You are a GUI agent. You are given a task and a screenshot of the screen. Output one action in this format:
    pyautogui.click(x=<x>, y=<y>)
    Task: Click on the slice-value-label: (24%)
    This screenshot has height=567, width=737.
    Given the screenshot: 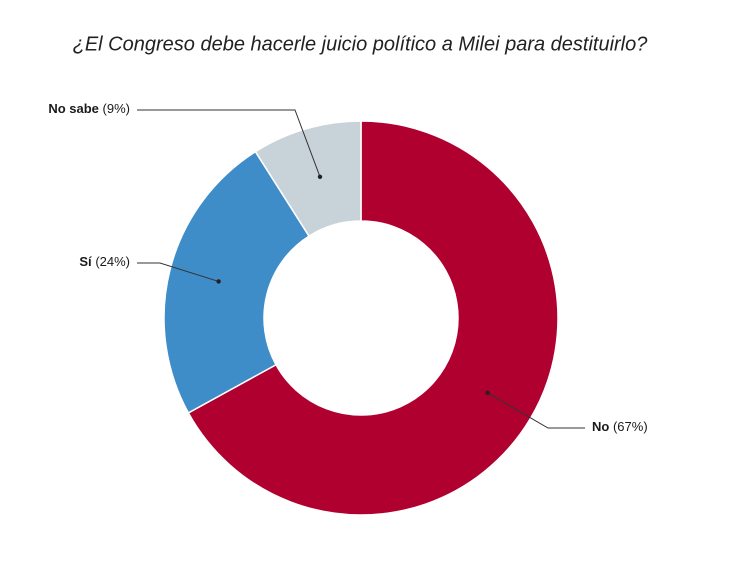 What is the action you would take?
    pyautogui.click(x=112, y=261)
    